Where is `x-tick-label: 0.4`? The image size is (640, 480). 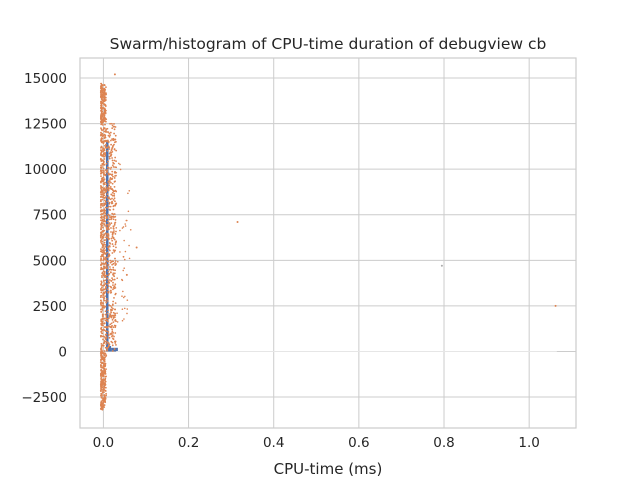
x-tick-label: 0.4 is located at coordinates (273, 443).